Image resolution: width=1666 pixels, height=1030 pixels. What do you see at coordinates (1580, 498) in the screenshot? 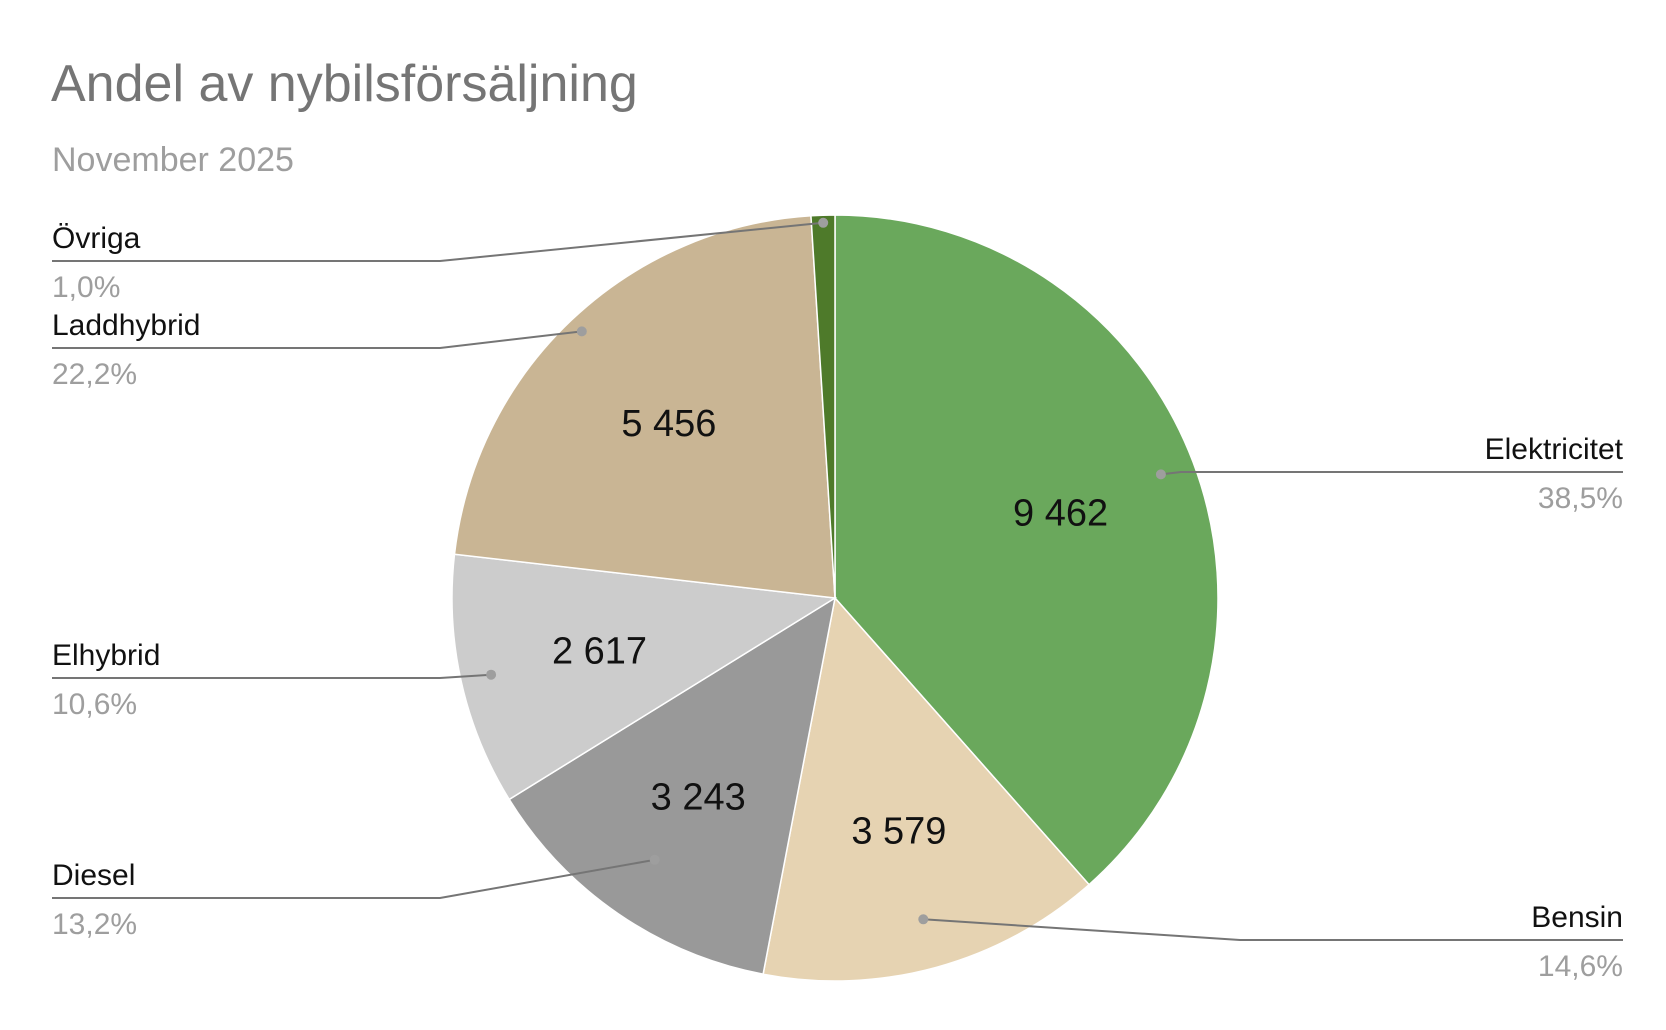
I see `legend-percent-elektricitet: 38,5%` at bounding box center [1580, 498].